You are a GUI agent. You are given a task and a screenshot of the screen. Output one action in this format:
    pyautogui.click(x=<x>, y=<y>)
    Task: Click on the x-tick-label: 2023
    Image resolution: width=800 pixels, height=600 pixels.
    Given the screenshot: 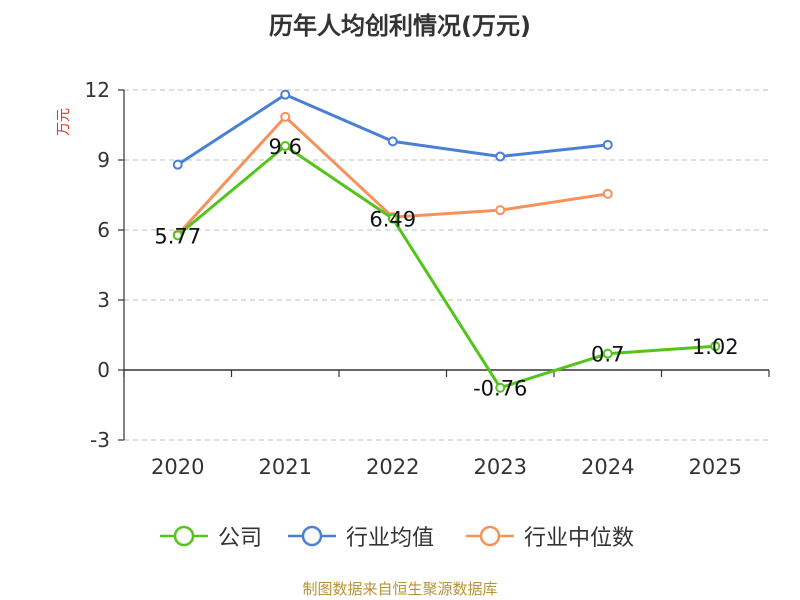 What is the action you would take?
    pyautogui.click(x=500, y=467)
    